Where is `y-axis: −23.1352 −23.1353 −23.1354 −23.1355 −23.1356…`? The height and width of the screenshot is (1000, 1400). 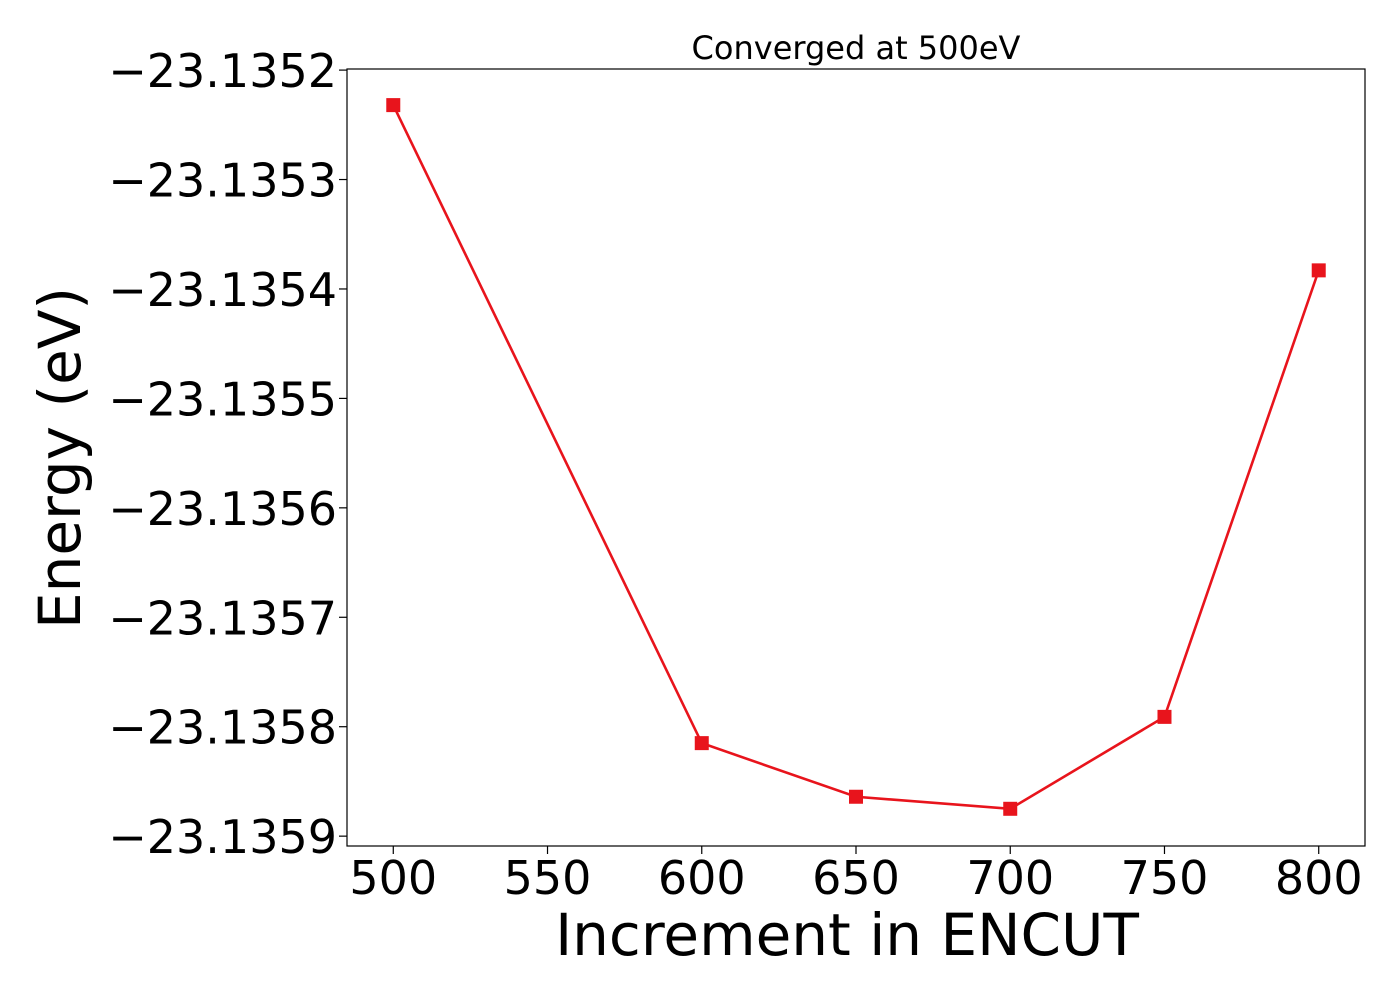
y-axis: −23.1352 −23.1353 −23.1354 −23.1355 −23.1356… is located at coordinates (227, 454).